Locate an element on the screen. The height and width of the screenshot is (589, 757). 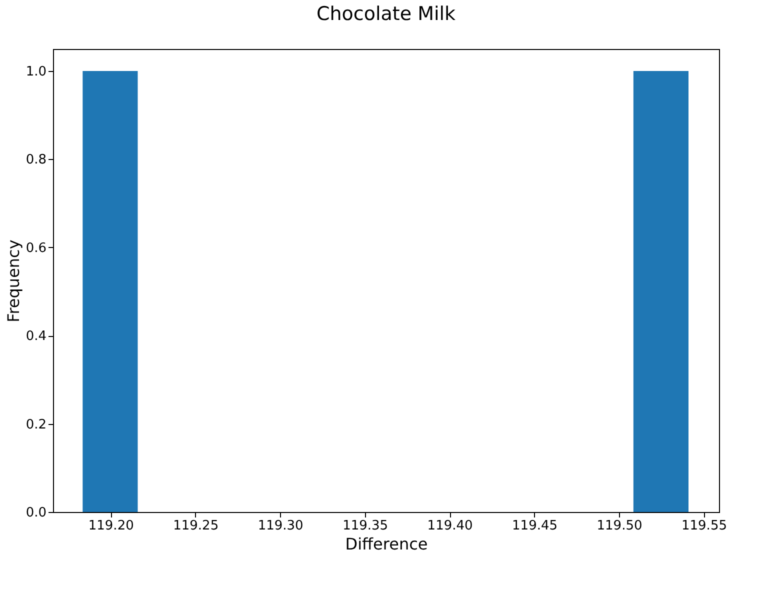
chart-title: Chocolate Milk is located at coordinates (386, 14).